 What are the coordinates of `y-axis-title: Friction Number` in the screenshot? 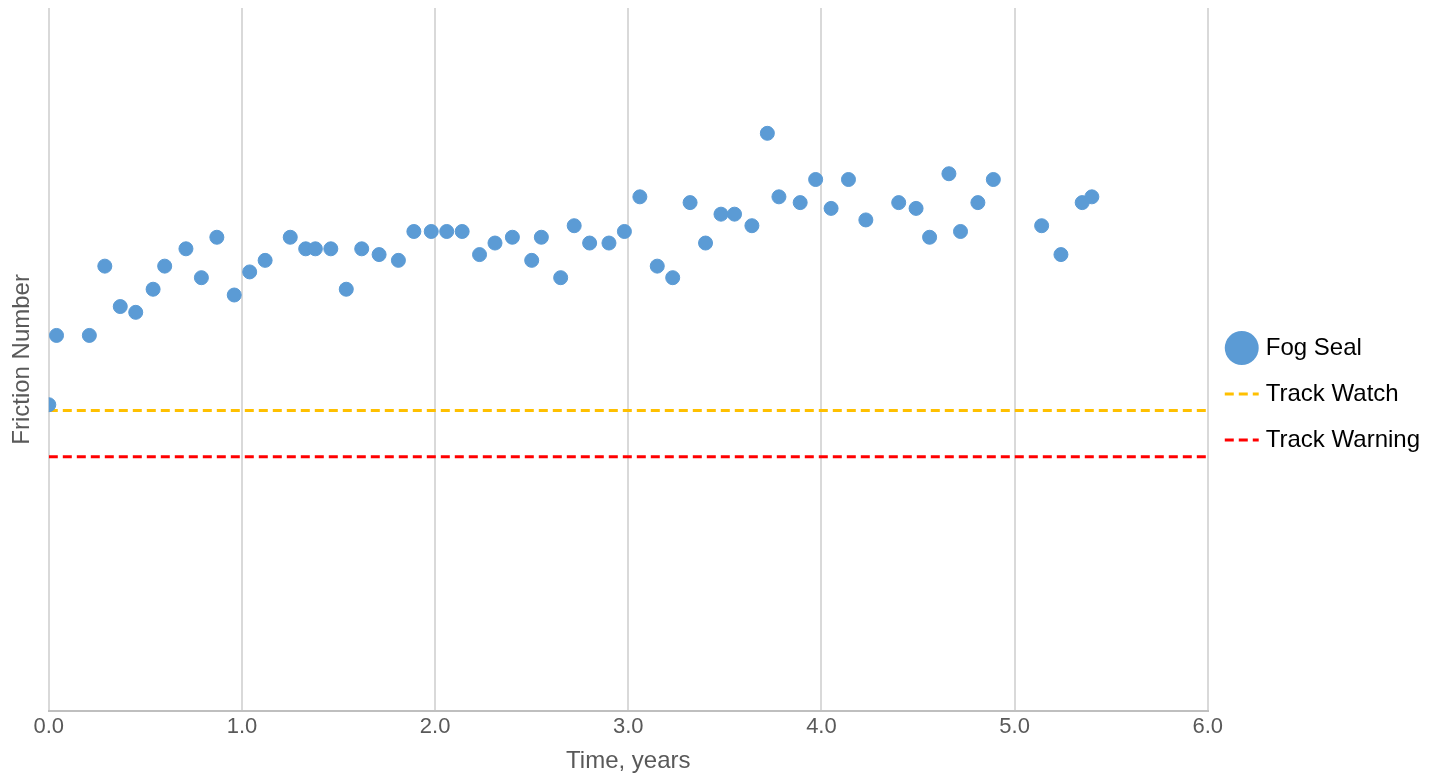 It's located at (21, 359).